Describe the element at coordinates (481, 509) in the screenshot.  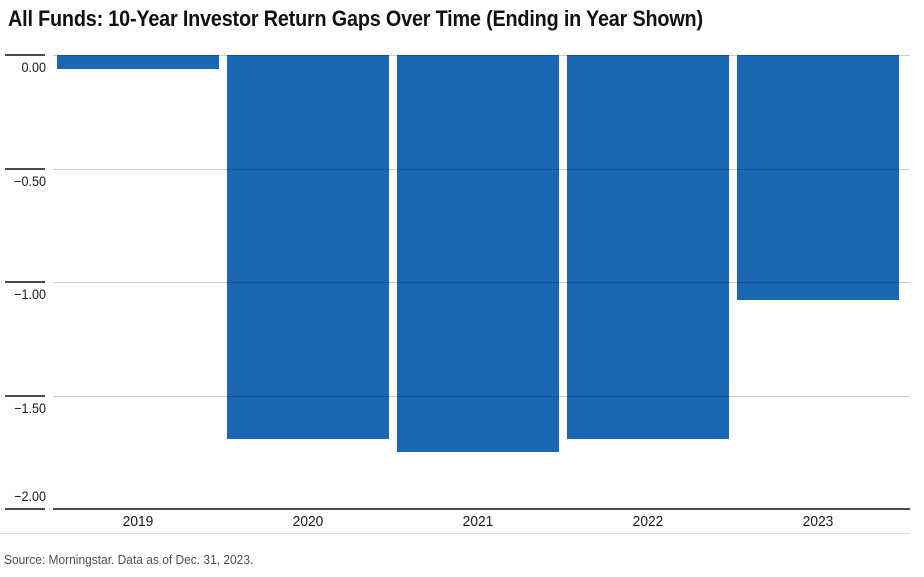
I see `x-axis-line` at that location.